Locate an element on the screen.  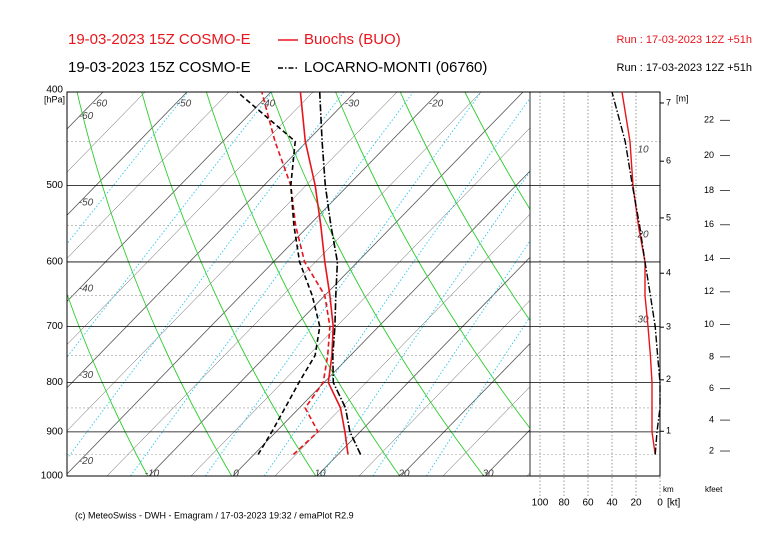
kft-tick-label: 22 is located at coordinates (709, 120).